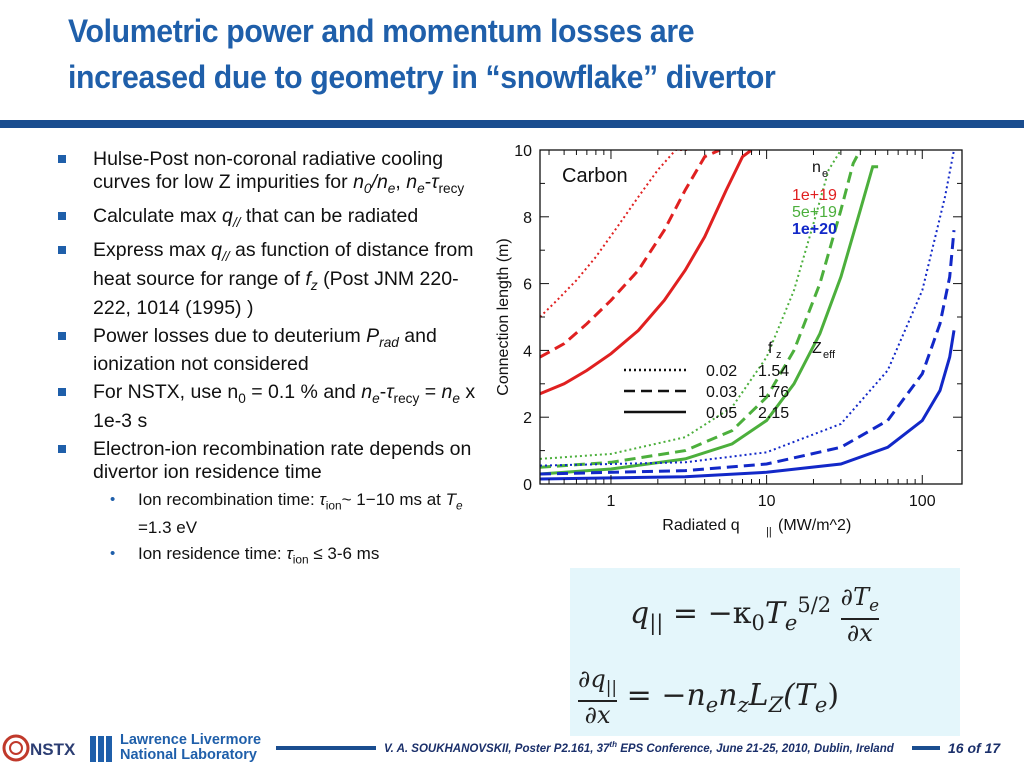 This screenshot has height=768, width=1024. Describe the element at coordinates (459, 505) in the screenshot. I see `te-sub: e` at that location.